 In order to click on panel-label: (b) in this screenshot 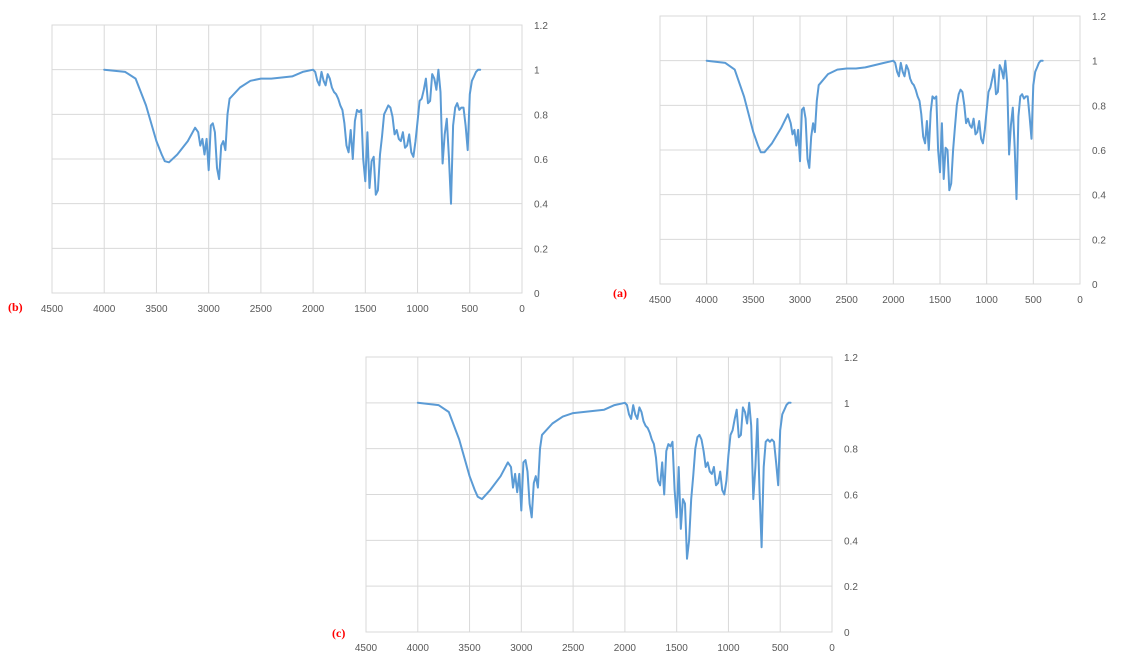, I will do `click(15, 307)`.